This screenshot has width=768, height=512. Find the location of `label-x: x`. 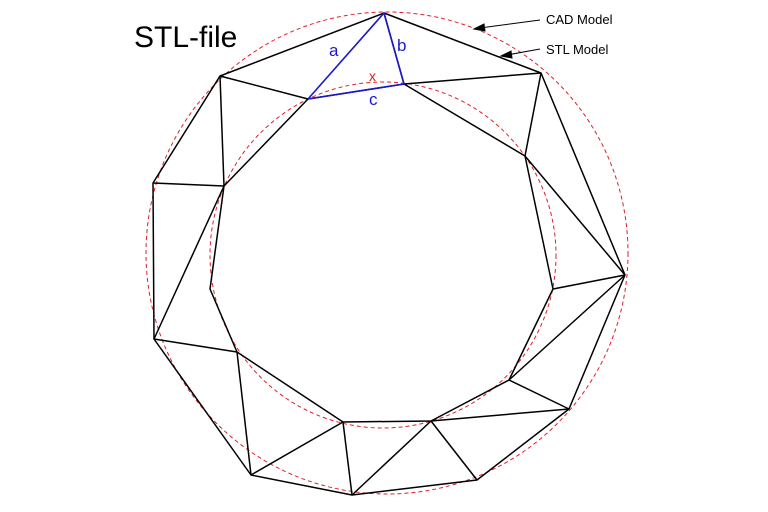

label-x: x is located at coordinates (372, 76).